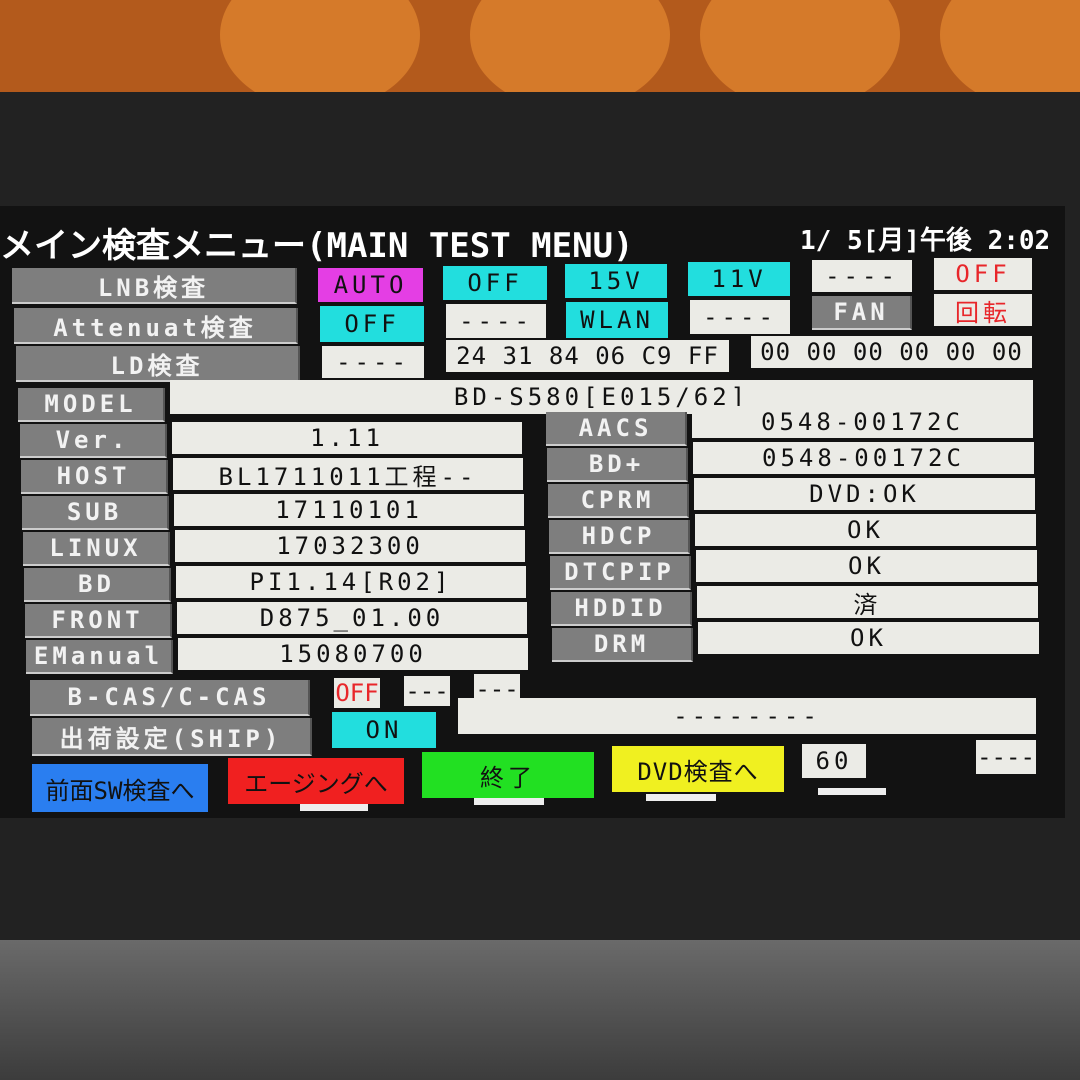  What do you see at coordinates (616, 429) in the screenshot?
I see `right-label-0: AACS` at bounding box center [616, 429].